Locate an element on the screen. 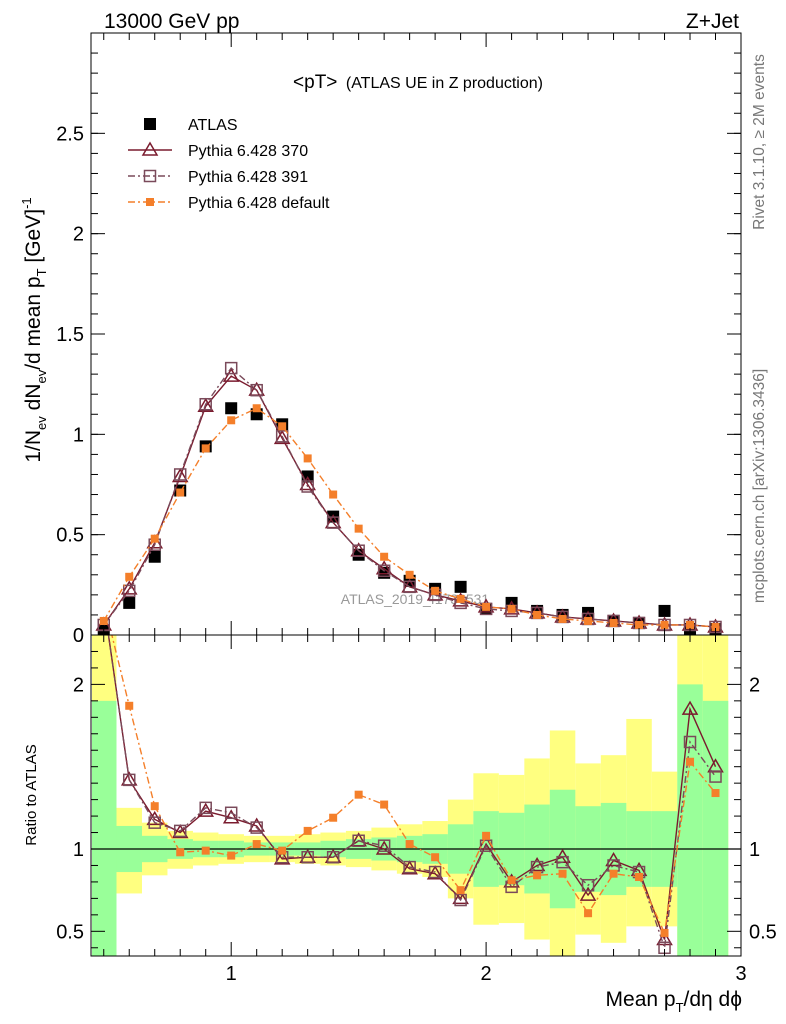 The image size is (786, 1024). mcplots-label: mcplots.cern.ch [arXiv:1306.3436] is located at coordinates (759, 486).